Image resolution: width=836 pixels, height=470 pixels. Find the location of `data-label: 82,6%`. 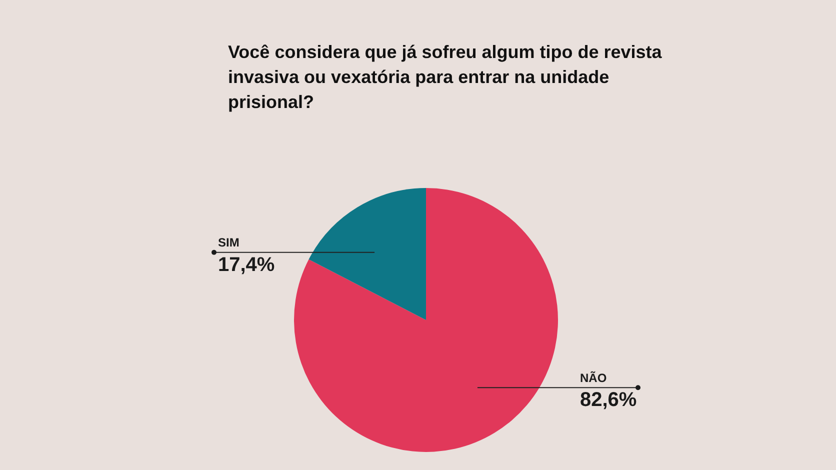

data-label: 82,6% is located at coordinates (608, 400).